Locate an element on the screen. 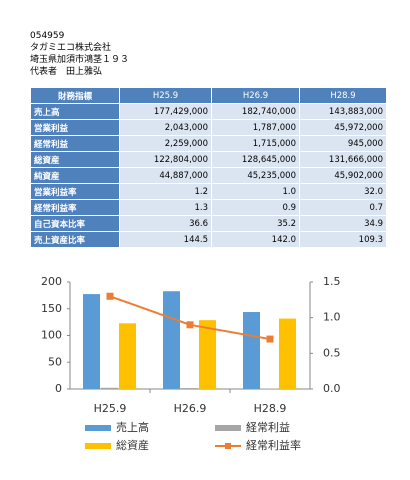 This screenshot has height=480, width=410. table-cell: 1.2 is located at coordinates (165, 191).